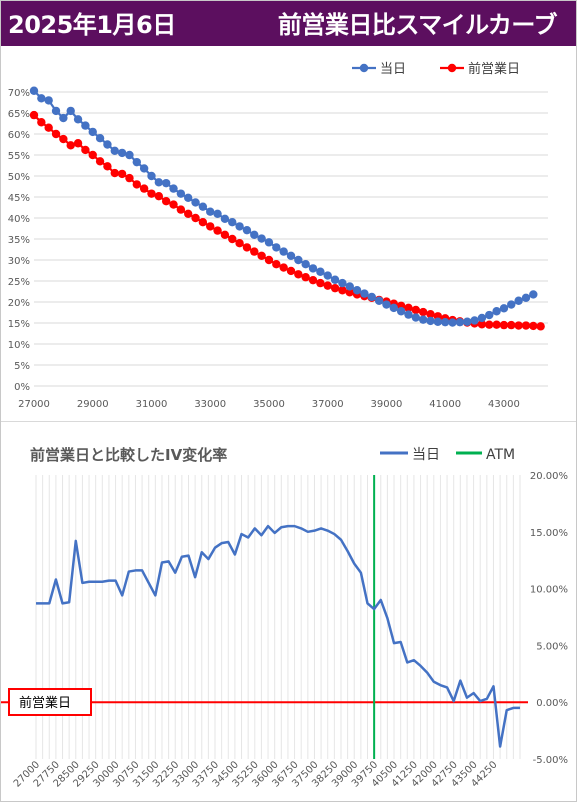  I want to click on chart-title: 前営業日と比較したIV変化率, so click(128, 455).